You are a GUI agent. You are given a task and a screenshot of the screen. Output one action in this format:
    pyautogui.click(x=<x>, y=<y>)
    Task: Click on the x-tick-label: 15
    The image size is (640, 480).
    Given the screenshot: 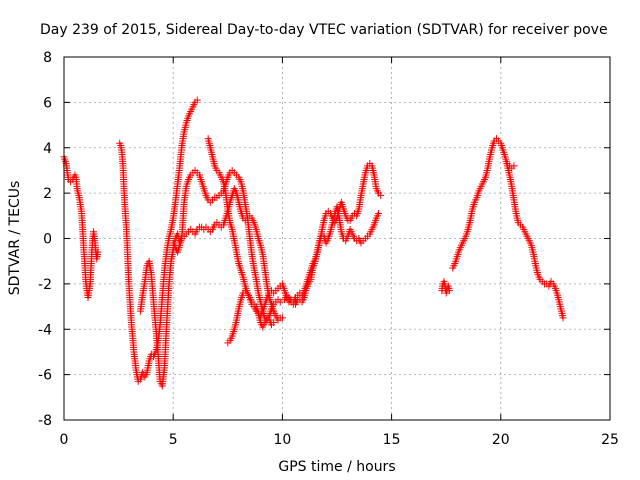 What is the action you would take?
    pyautogui.click(x=392, y=440)
    